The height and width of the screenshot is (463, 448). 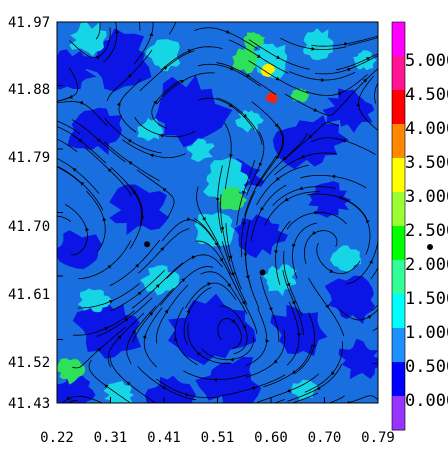 What do you see at coordinates (29, 404) in the screenshot?
I see `y-tick-label: 41.43` at bounding box center [29, 404].